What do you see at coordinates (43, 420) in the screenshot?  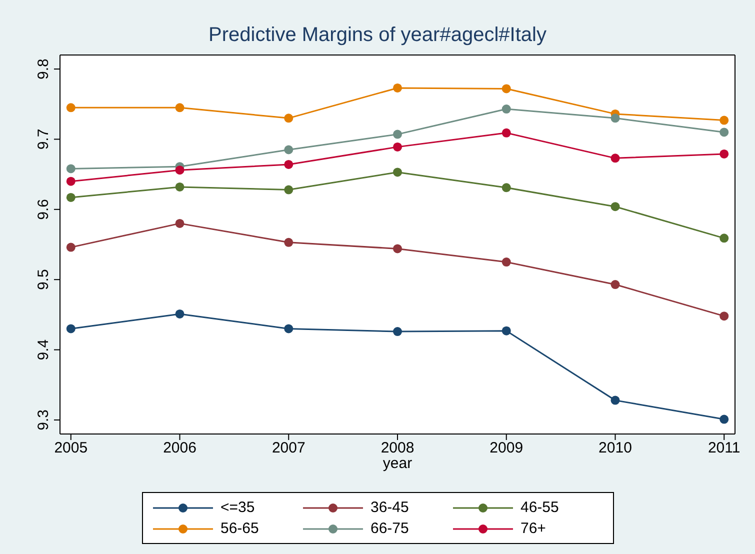 I see `y-tick-label: 9.3` at bounding box center [43, 420].